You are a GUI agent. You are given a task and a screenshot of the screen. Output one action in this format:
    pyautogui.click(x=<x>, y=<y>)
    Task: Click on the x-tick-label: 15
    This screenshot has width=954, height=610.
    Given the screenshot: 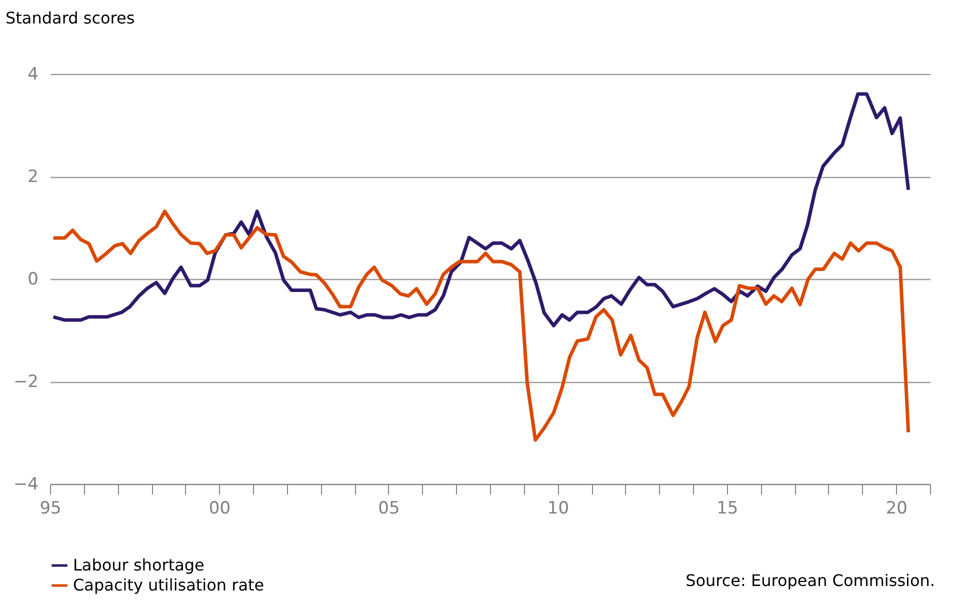 What is the action you would take?
    pyautogui.click(x=727, y=508)
    